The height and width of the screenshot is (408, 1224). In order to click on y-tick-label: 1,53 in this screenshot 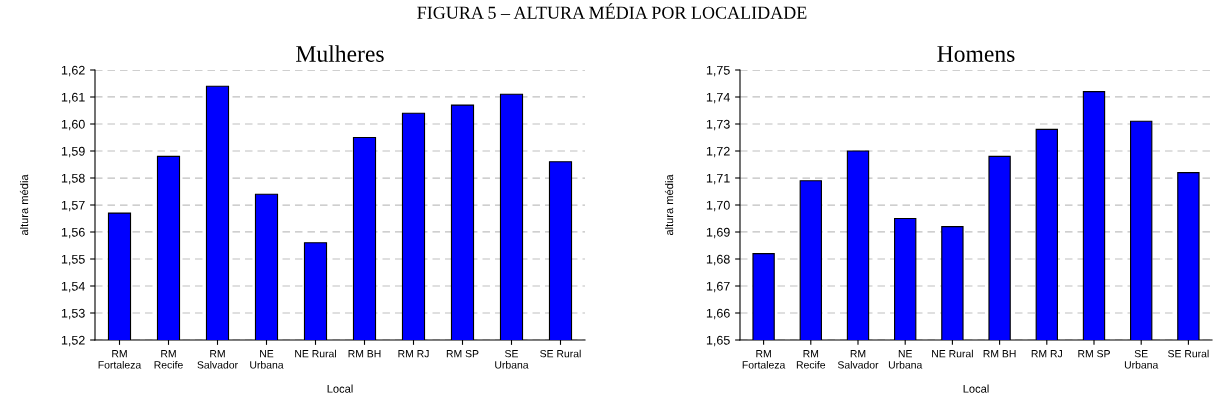, I will do `click(73, 314)`.